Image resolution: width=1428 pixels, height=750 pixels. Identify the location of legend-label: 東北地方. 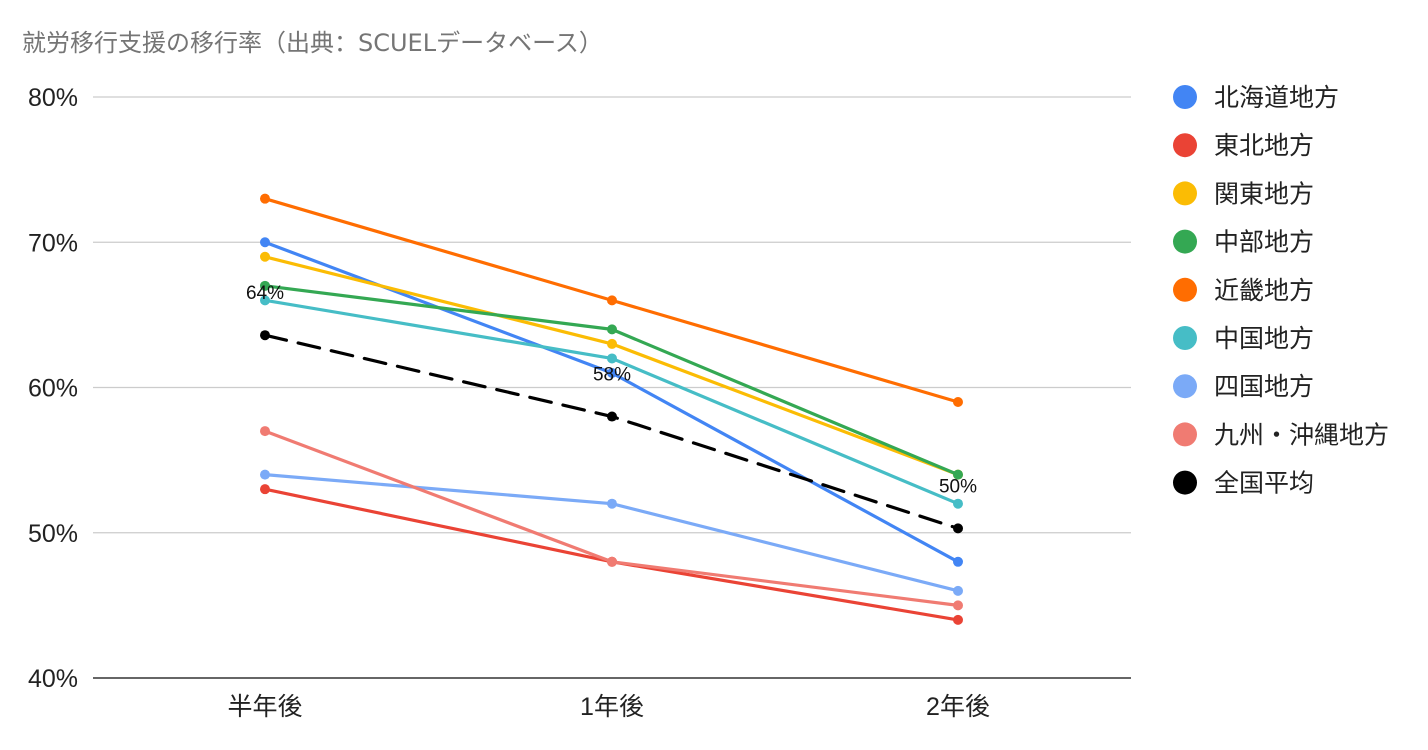
(1264, 145).